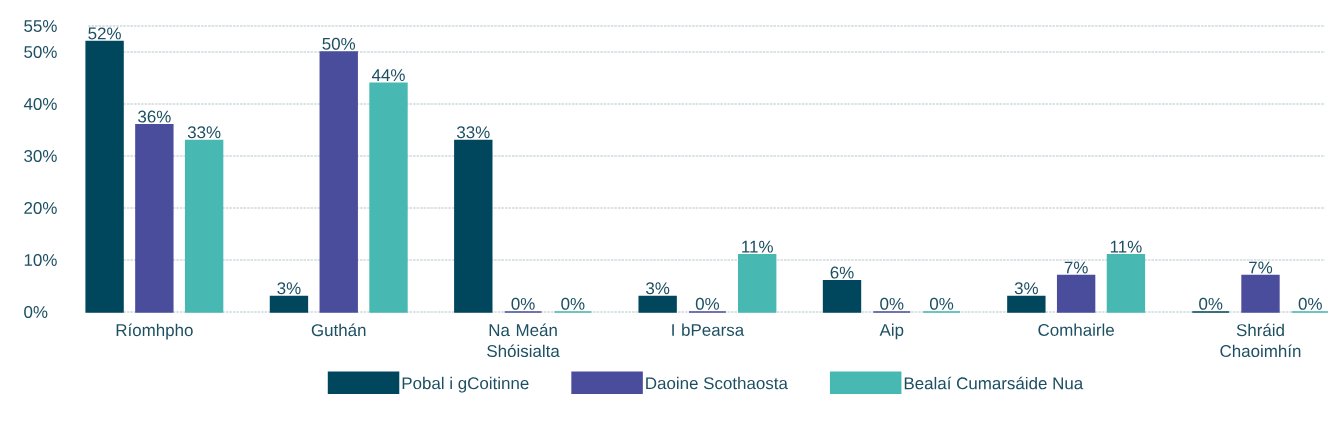  Describe the element at coordinates (388, 75) in the screenshot. I see `data-label: 44%` at that location.